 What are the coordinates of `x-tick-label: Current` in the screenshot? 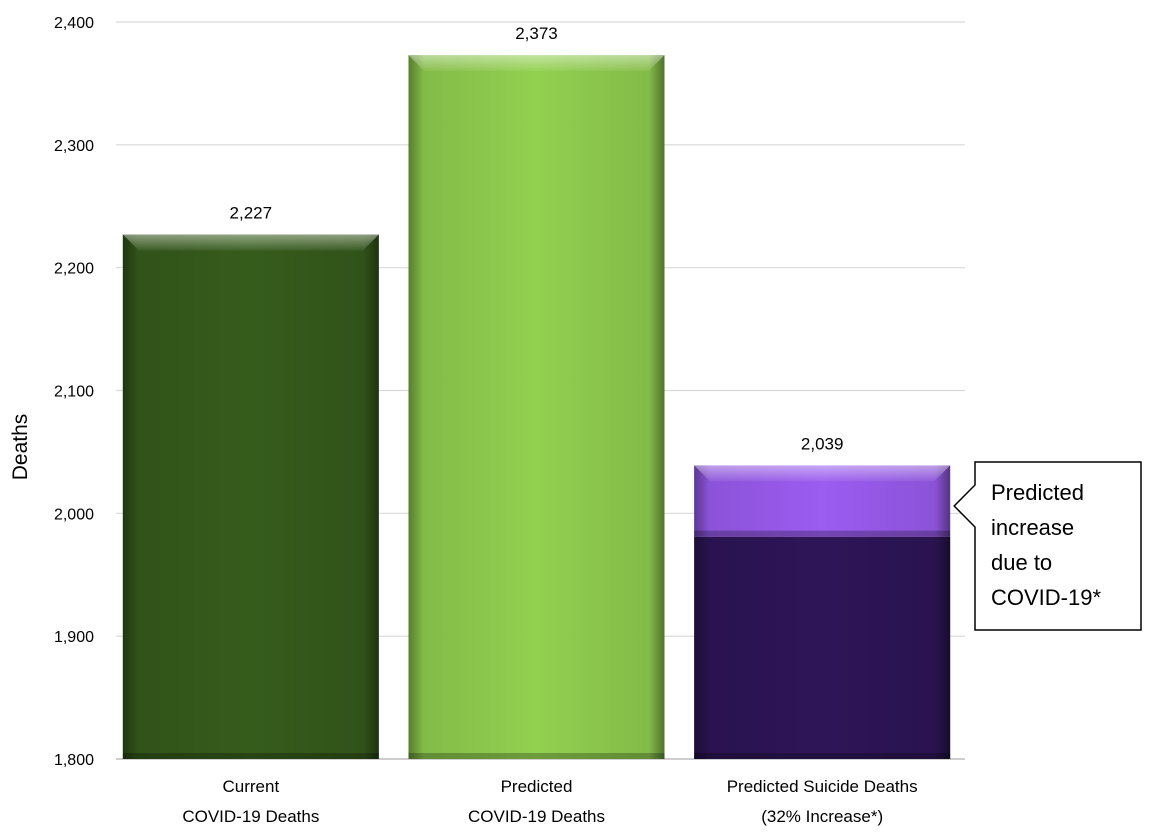 It's located at (250, 786).